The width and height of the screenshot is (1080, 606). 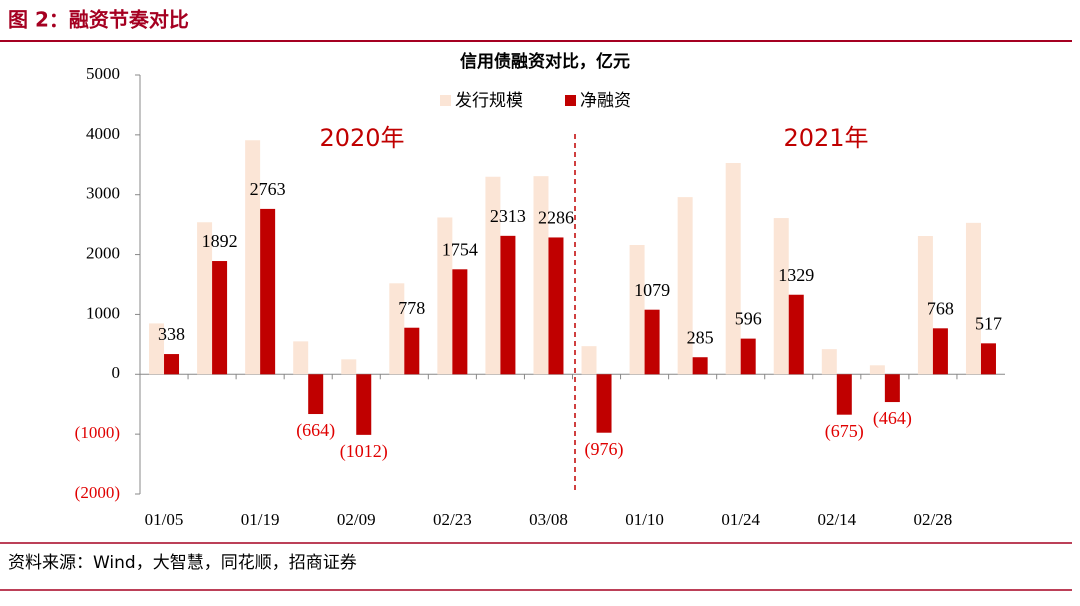 I want to click on value-label: 517, so click(x=988, y=323).